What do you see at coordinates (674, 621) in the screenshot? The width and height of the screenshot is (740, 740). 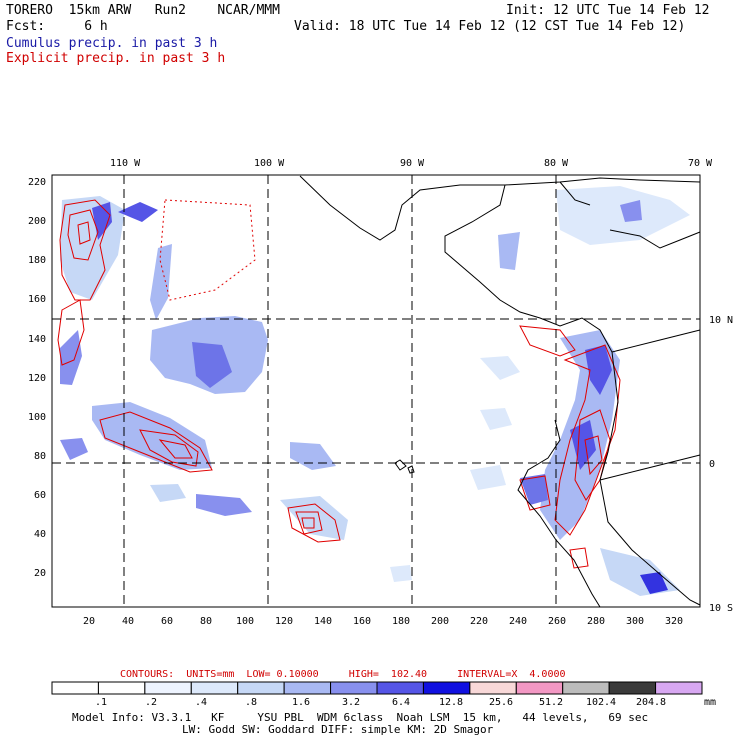 I see `x-tick-320: 320` at bounding box center [674, 621].